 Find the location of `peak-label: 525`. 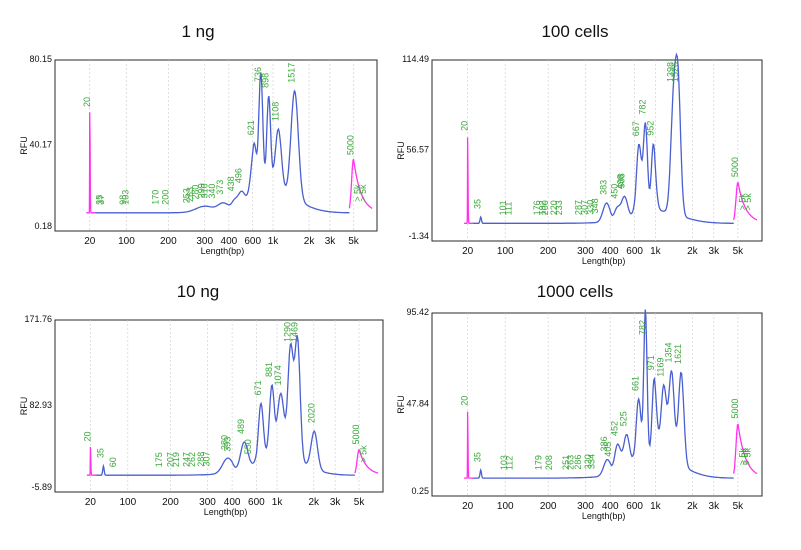

peak-label: 525 is located at coordinates (624, 418).